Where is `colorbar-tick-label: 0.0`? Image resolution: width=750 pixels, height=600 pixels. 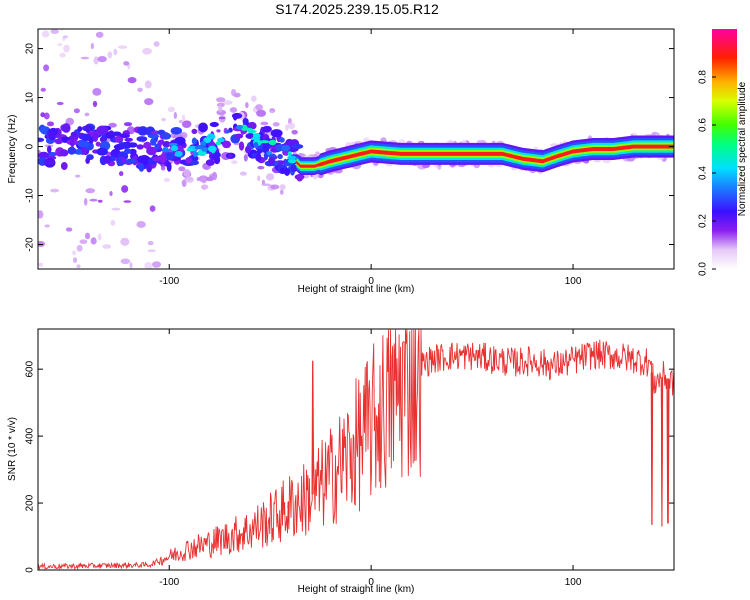
colorbar-tick-label: 0.0 is located at coordinates (703, 269).